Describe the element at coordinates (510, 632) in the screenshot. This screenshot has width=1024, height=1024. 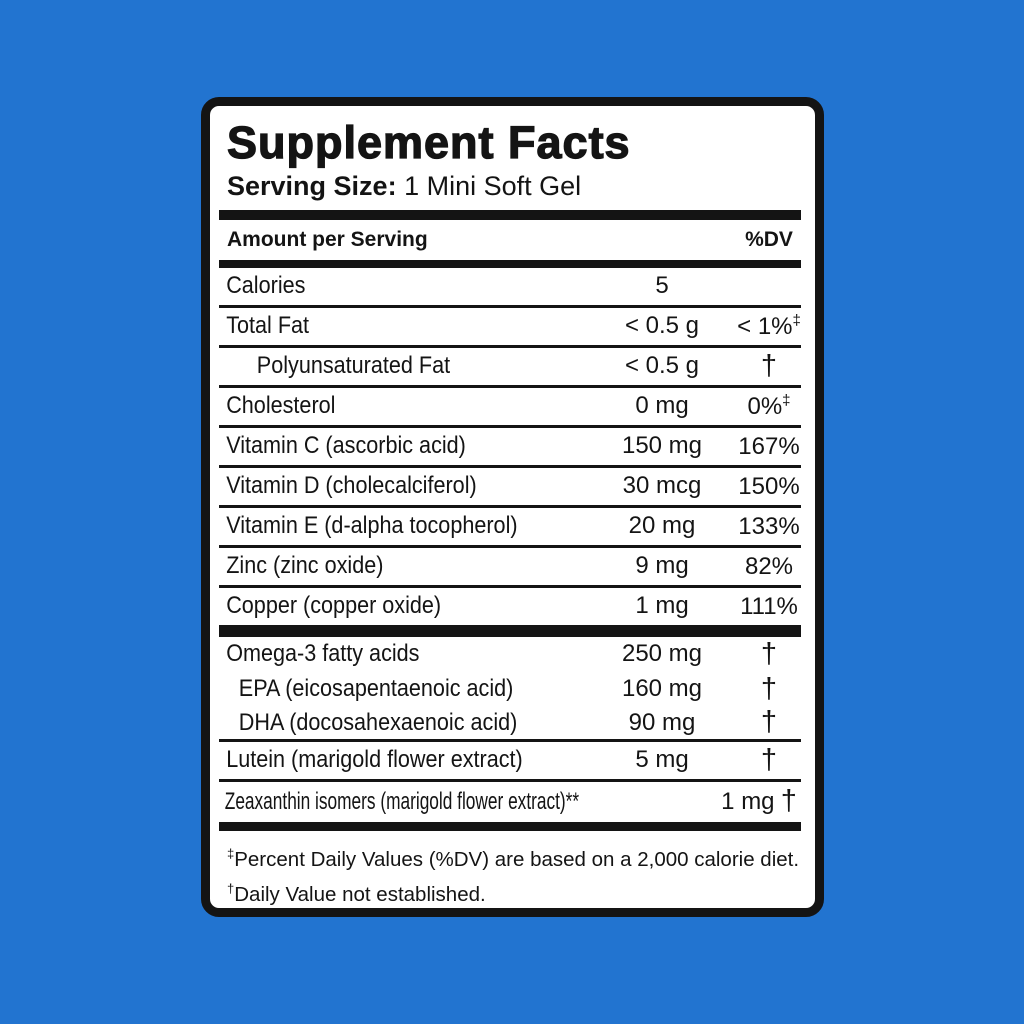
I see `thick-rule-mid` at that location.